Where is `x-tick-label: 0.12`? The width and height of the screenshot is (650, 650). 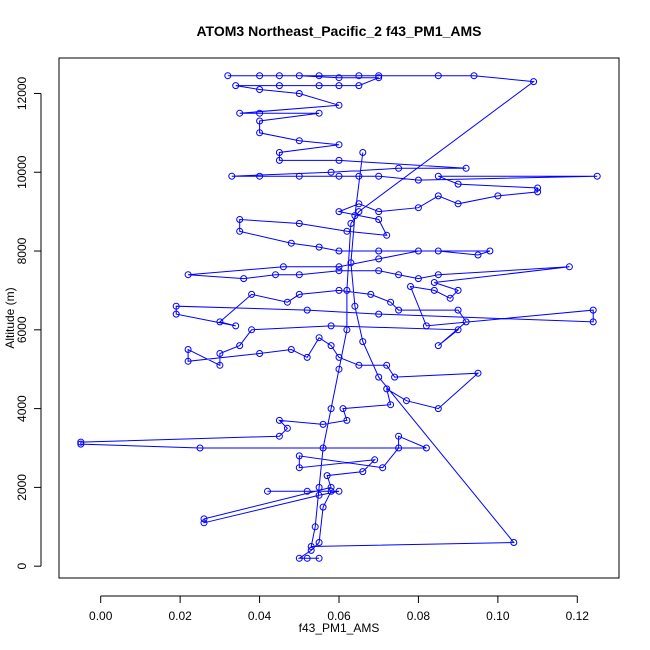
x-tick-label: 0.12 is located at coordinates (578, 616).